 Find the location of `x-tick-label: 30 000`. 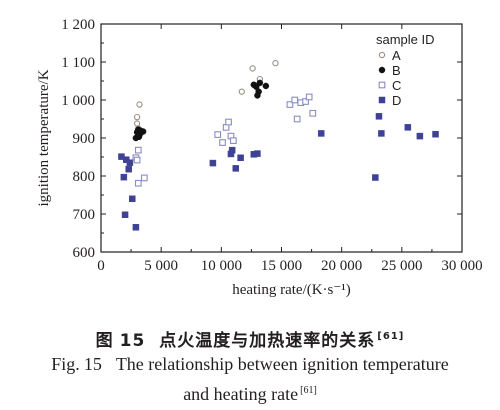

x-tick-label: 30 000 is located at coordinates (461, 266).